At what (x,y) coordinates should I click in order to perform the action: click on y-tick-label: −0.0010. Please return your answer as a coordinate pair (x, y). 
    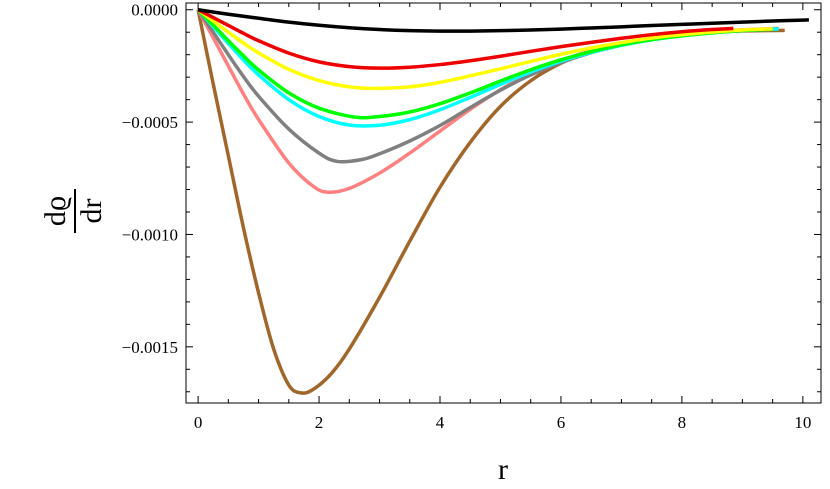
    Looking at the image, I should click on (150, 234).